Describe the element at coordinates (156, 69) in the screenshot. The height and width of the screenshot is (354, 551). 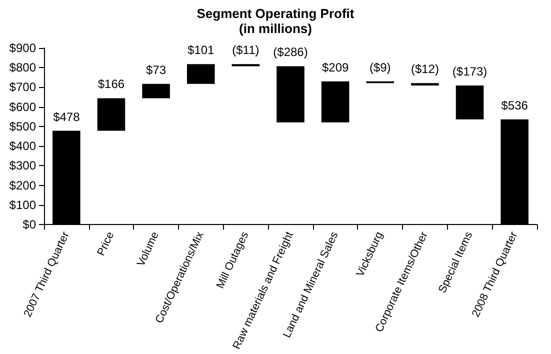
I see `data-label: $73` at that location.